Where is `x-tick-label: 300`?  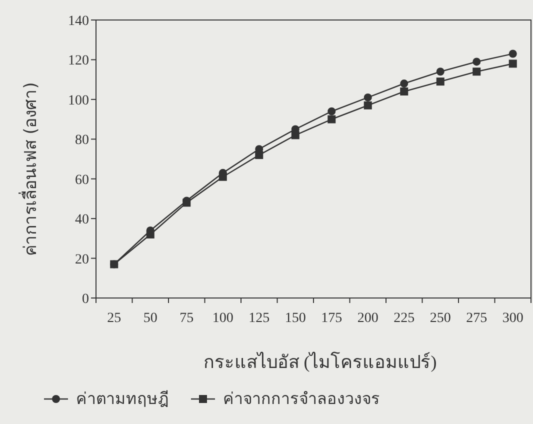
x-tick-label: 300 is located at coordinates (513, 318).